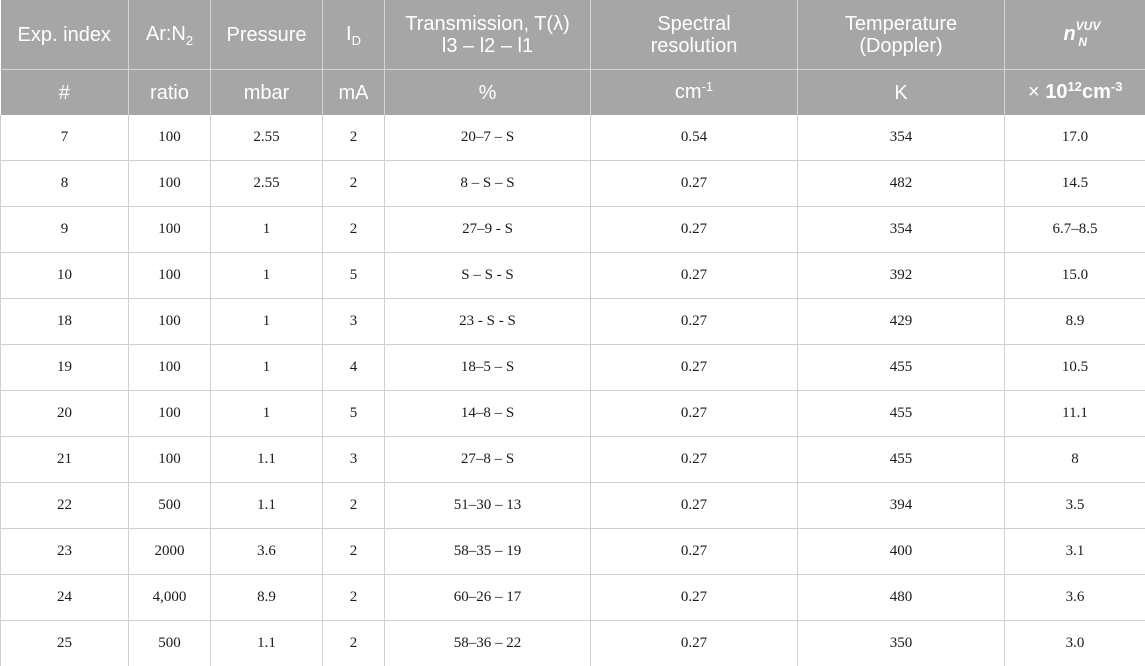 This screenshot has height=666, width=1145. I want to click on cell-ratio: 4,000, so click(170, 598).